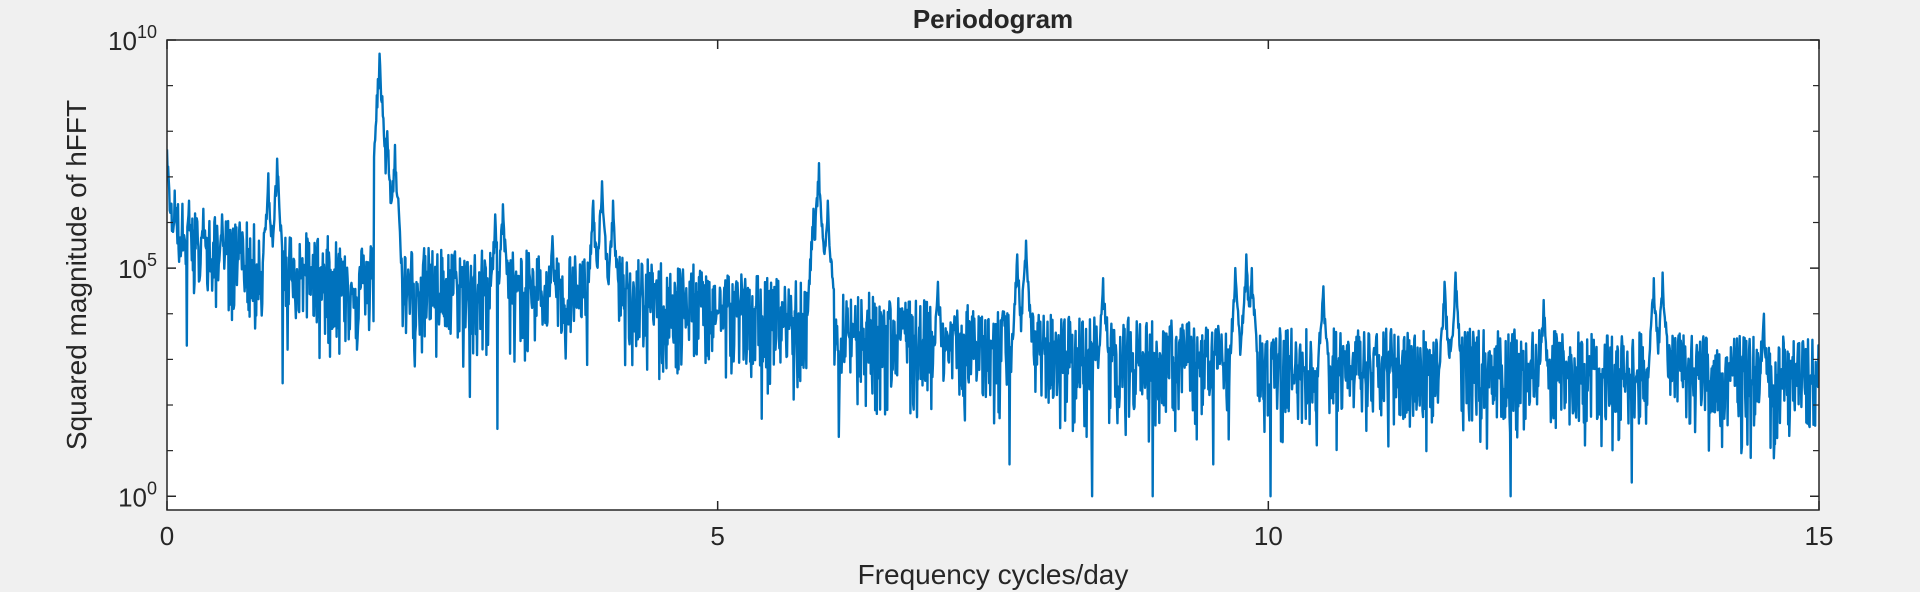 This screenshot has width=1920, height=592. Describe the element at coordinates (993, 574) in the screenshot. I see `x-axis-label: Frequency cycles/day` at that location.